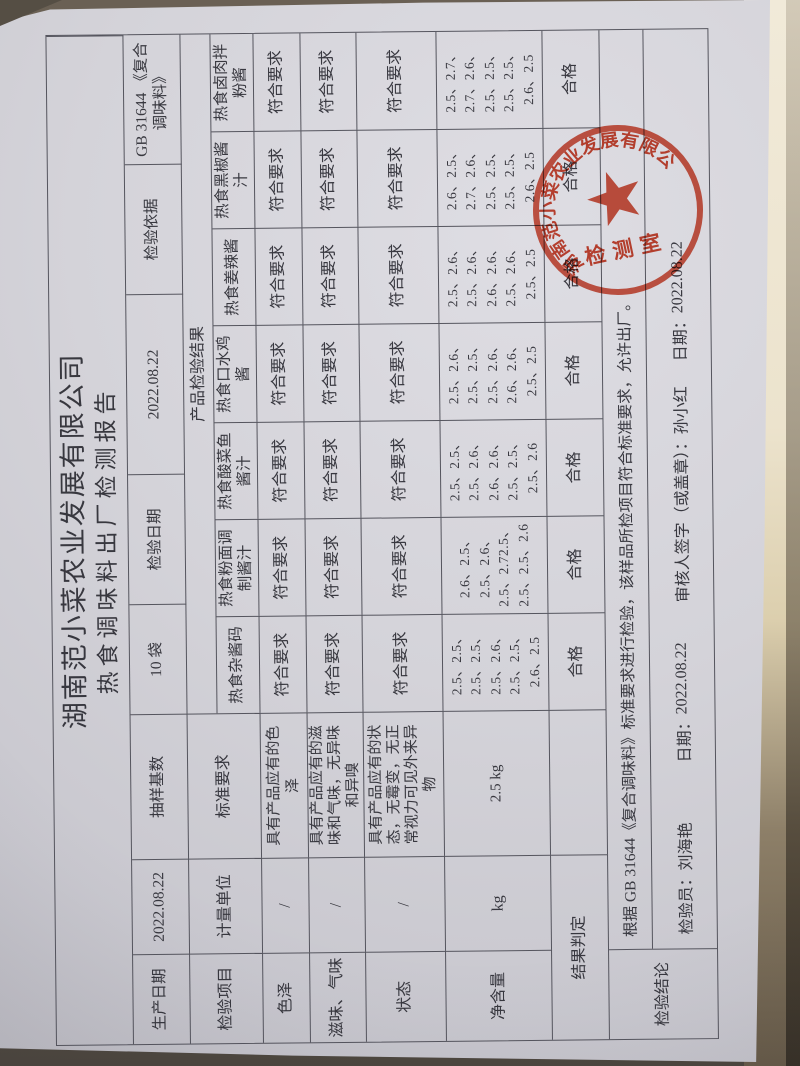  What do you see at coordinates (238, 664) in the screenshot?
I see `product-name: 热食杂酱码` at bounding box center [238, 664].